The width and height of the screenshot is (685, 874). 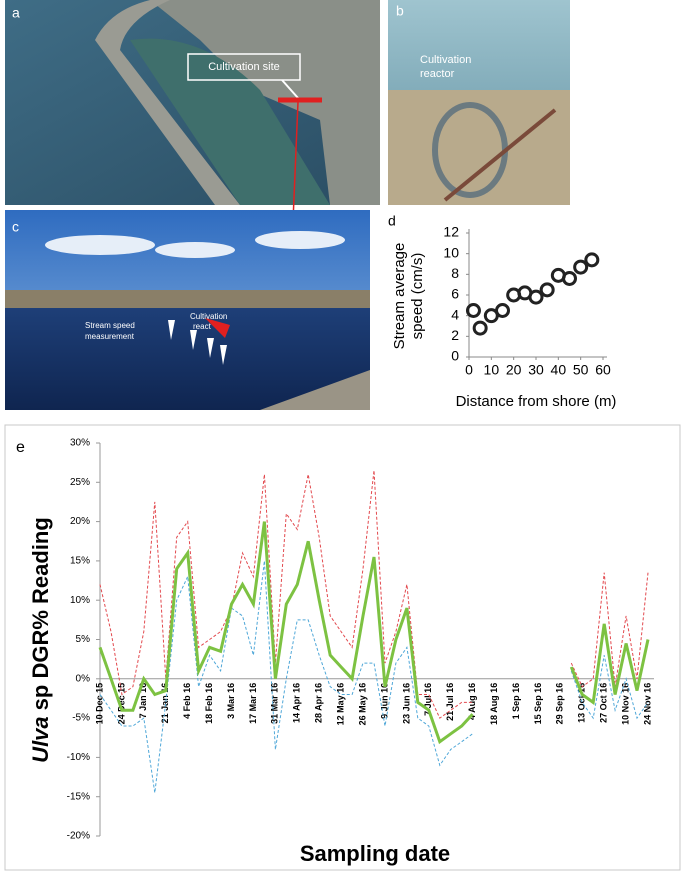 What do you see at coordinates (165, 703) in the screenshot?
I see `x-tick-label: 21 Jan 16` at bounding box center [165, 703].